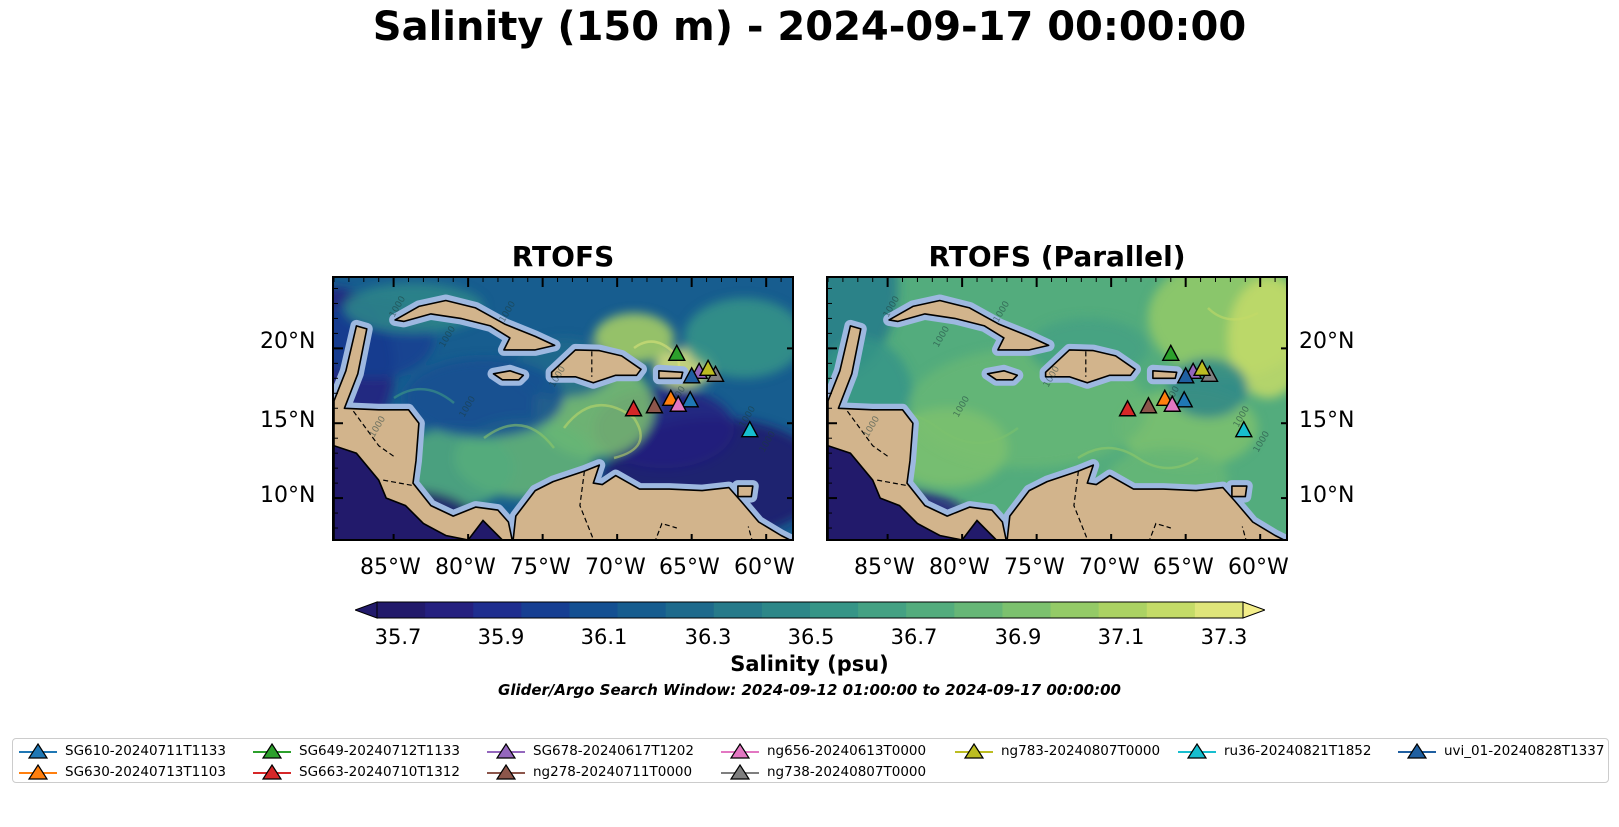  I want to click on legend-item: ng656-20240613T0000, so click(823, 751).